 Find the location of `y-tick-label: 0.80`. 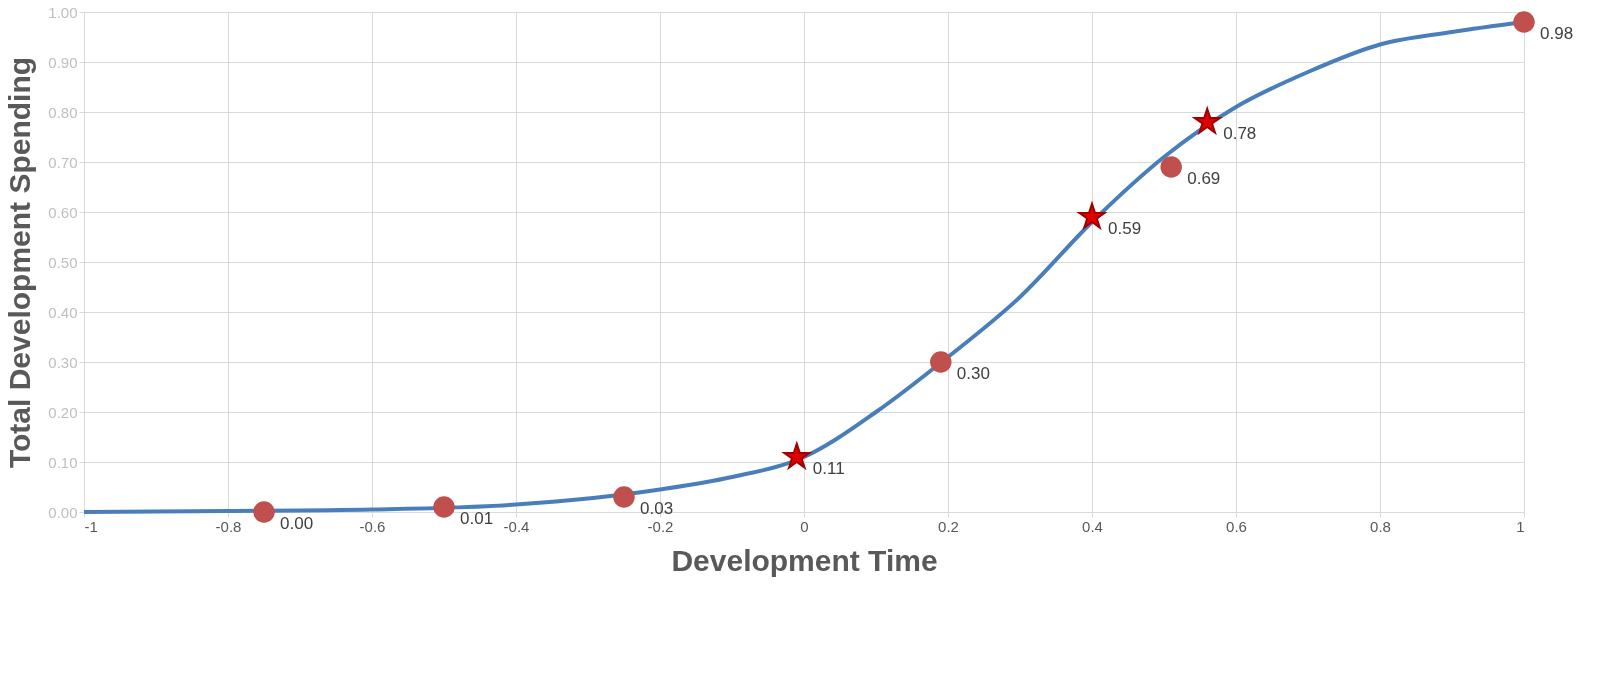

y-tick-label: 0.80 is located at coordinates (63, 112).